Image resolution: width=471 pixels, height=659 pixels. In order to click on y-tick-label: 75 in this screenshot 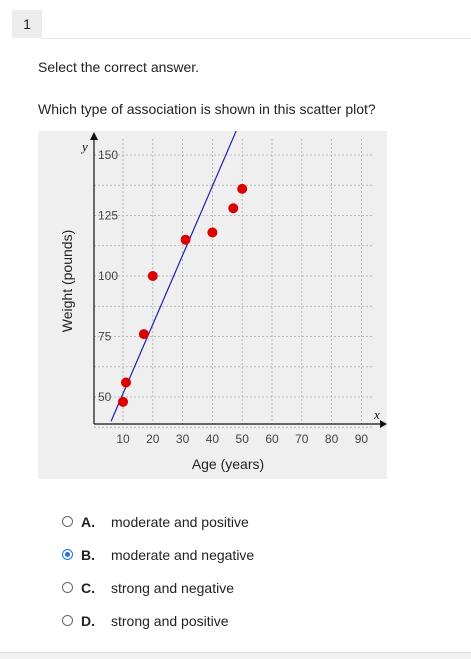, I will do `click(105, 337)`.